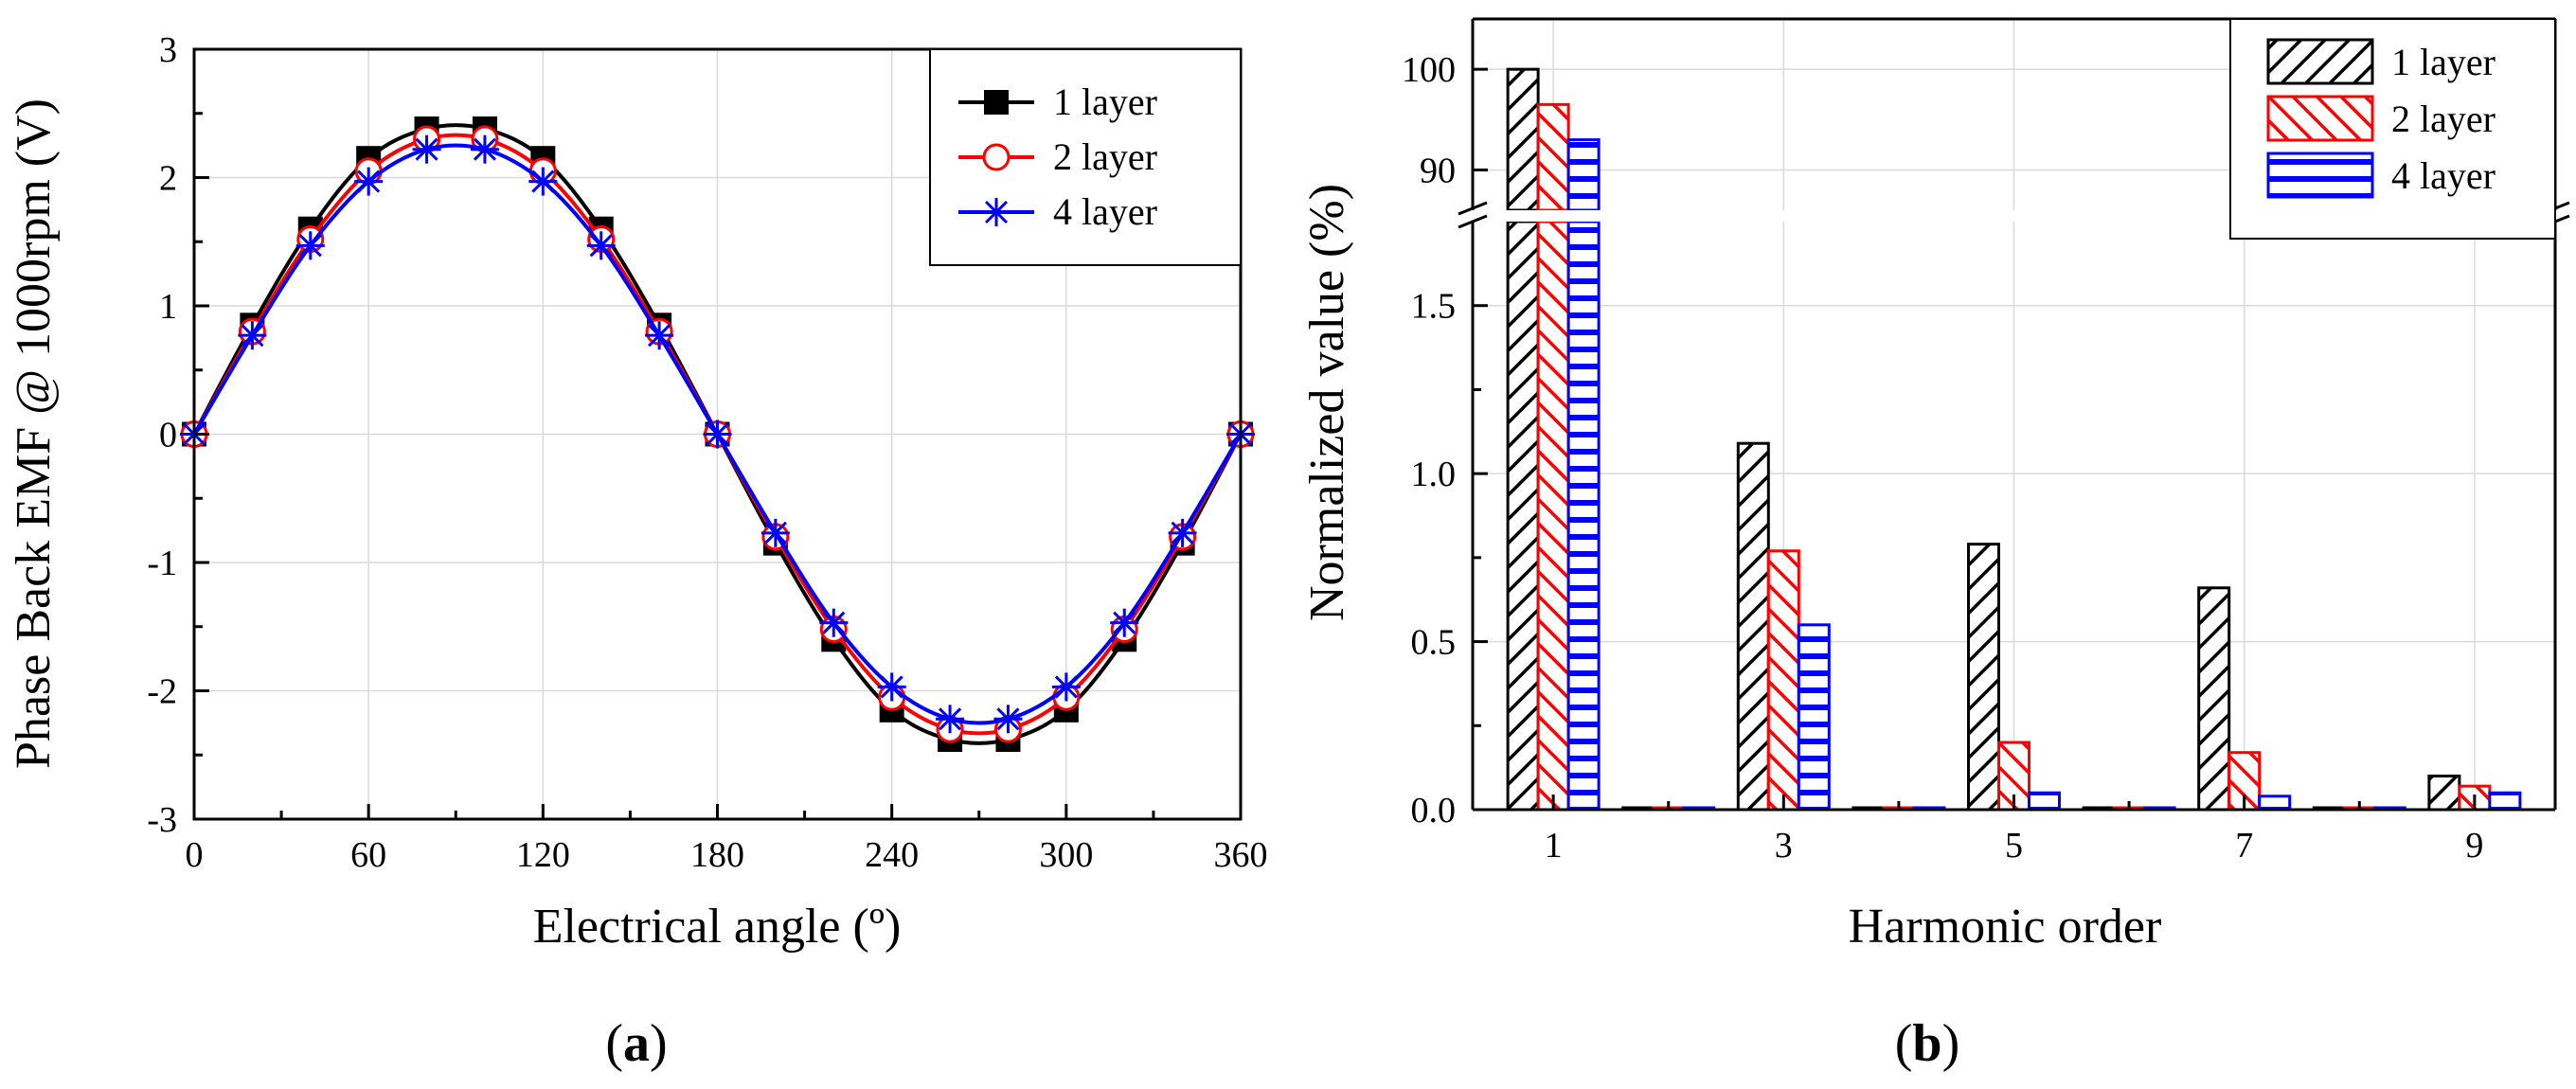  What do you see at coordinates (2244, 846) in the screenshot?
I see `b-x-tick-label: 7` at bounding box center [2244, 846].